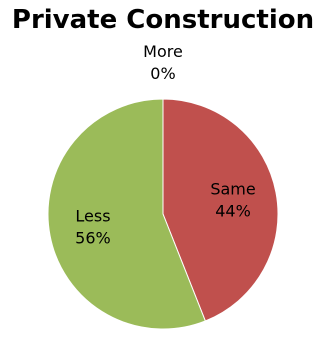  I want to click on slice-label-less: Less, so click(92, 215).